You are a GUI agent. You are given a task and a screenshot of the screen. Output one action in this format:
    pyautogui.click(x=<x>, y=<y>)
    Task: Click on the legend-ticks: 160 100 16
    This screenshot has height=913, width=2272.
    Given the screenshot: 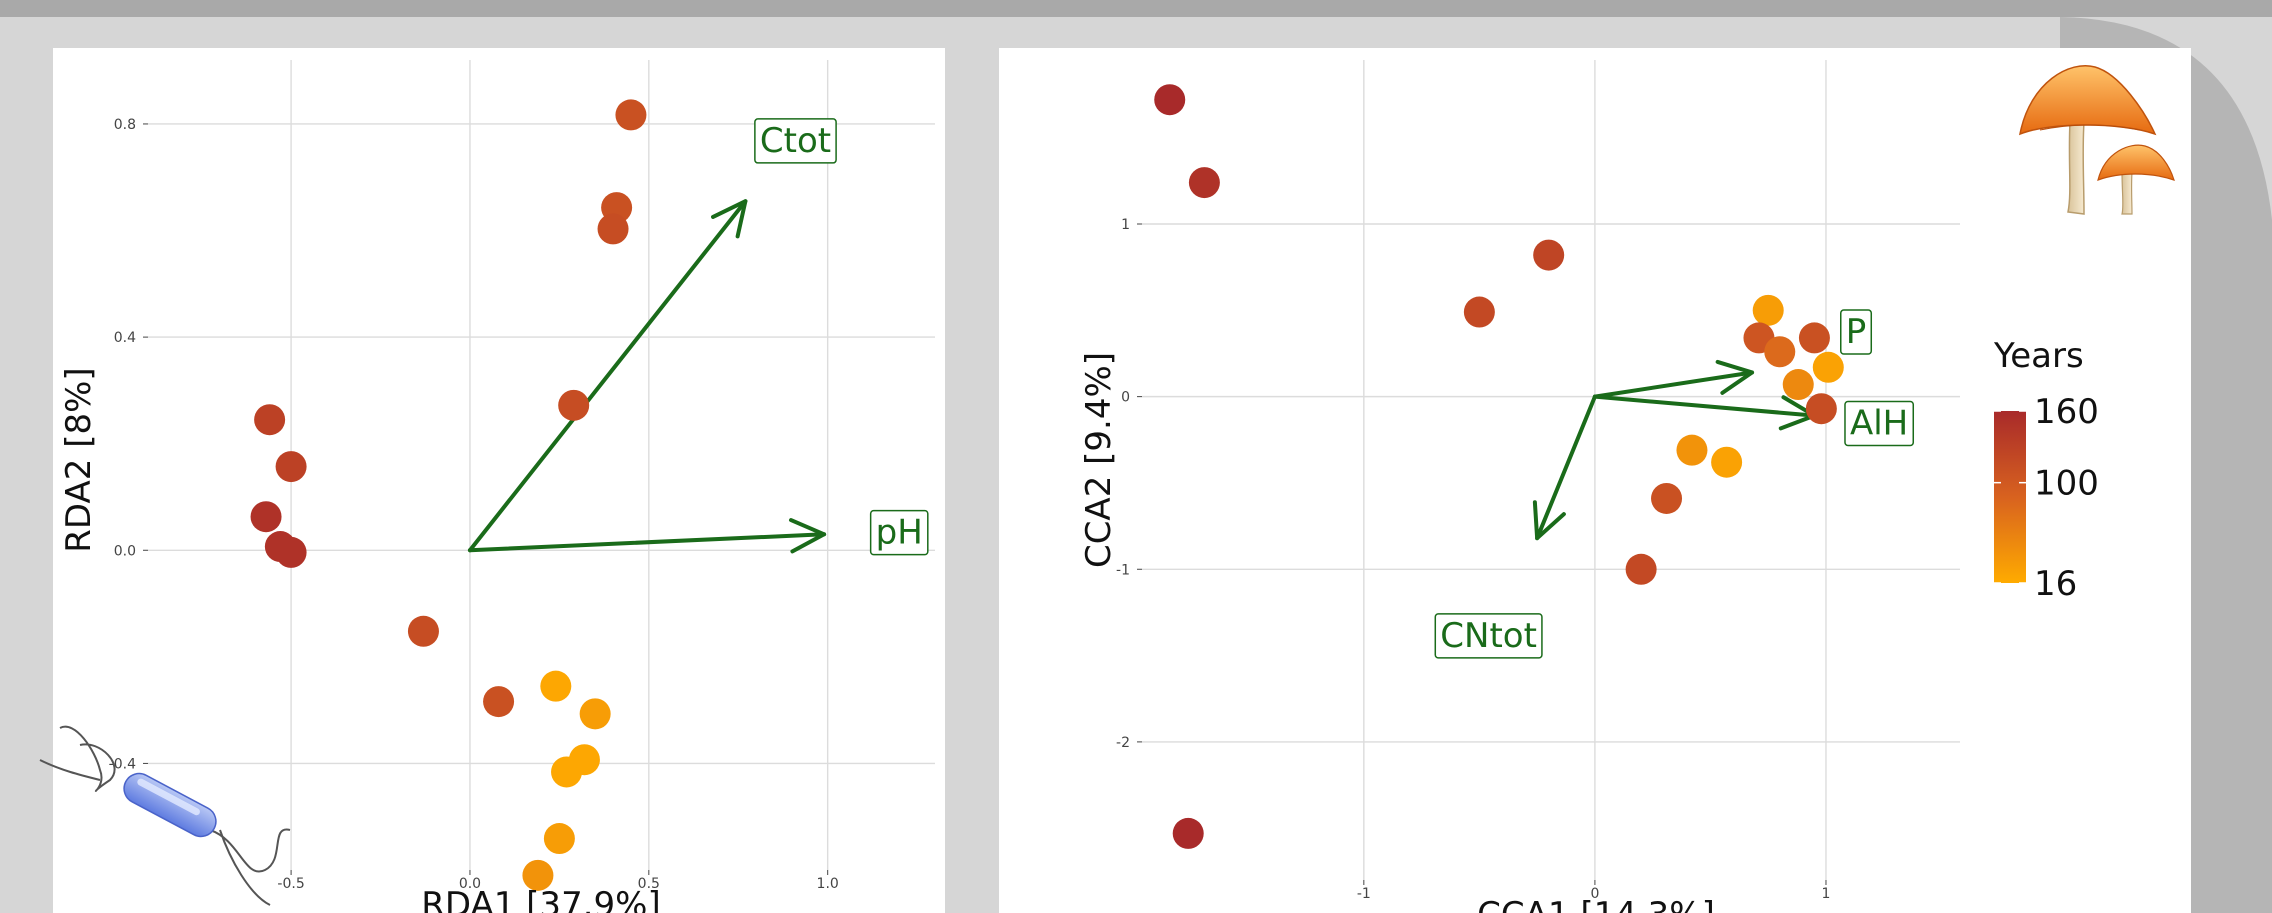 What is the action you would take?
    pyautogui.click(x=2046, y=498)
    